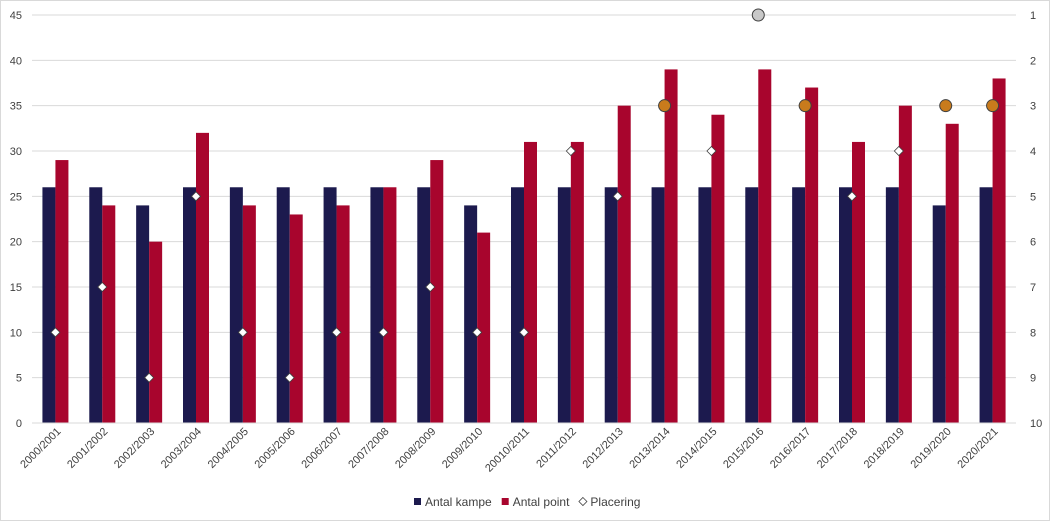 This screenshot has width=1050, height=526. Describe the element at coordinates (556, 448) in the screenshot. I see `x-tick-label: 2011/2012` at that location.